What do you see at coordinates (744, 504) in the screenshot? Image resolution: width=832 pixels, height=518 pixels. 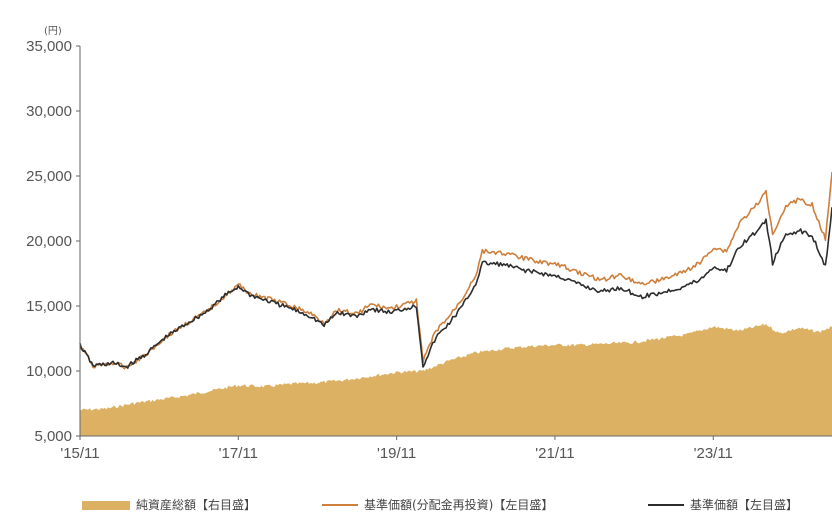 I see `legend-label: 基準価額【左目盛】` at bounding box center [744, 504].